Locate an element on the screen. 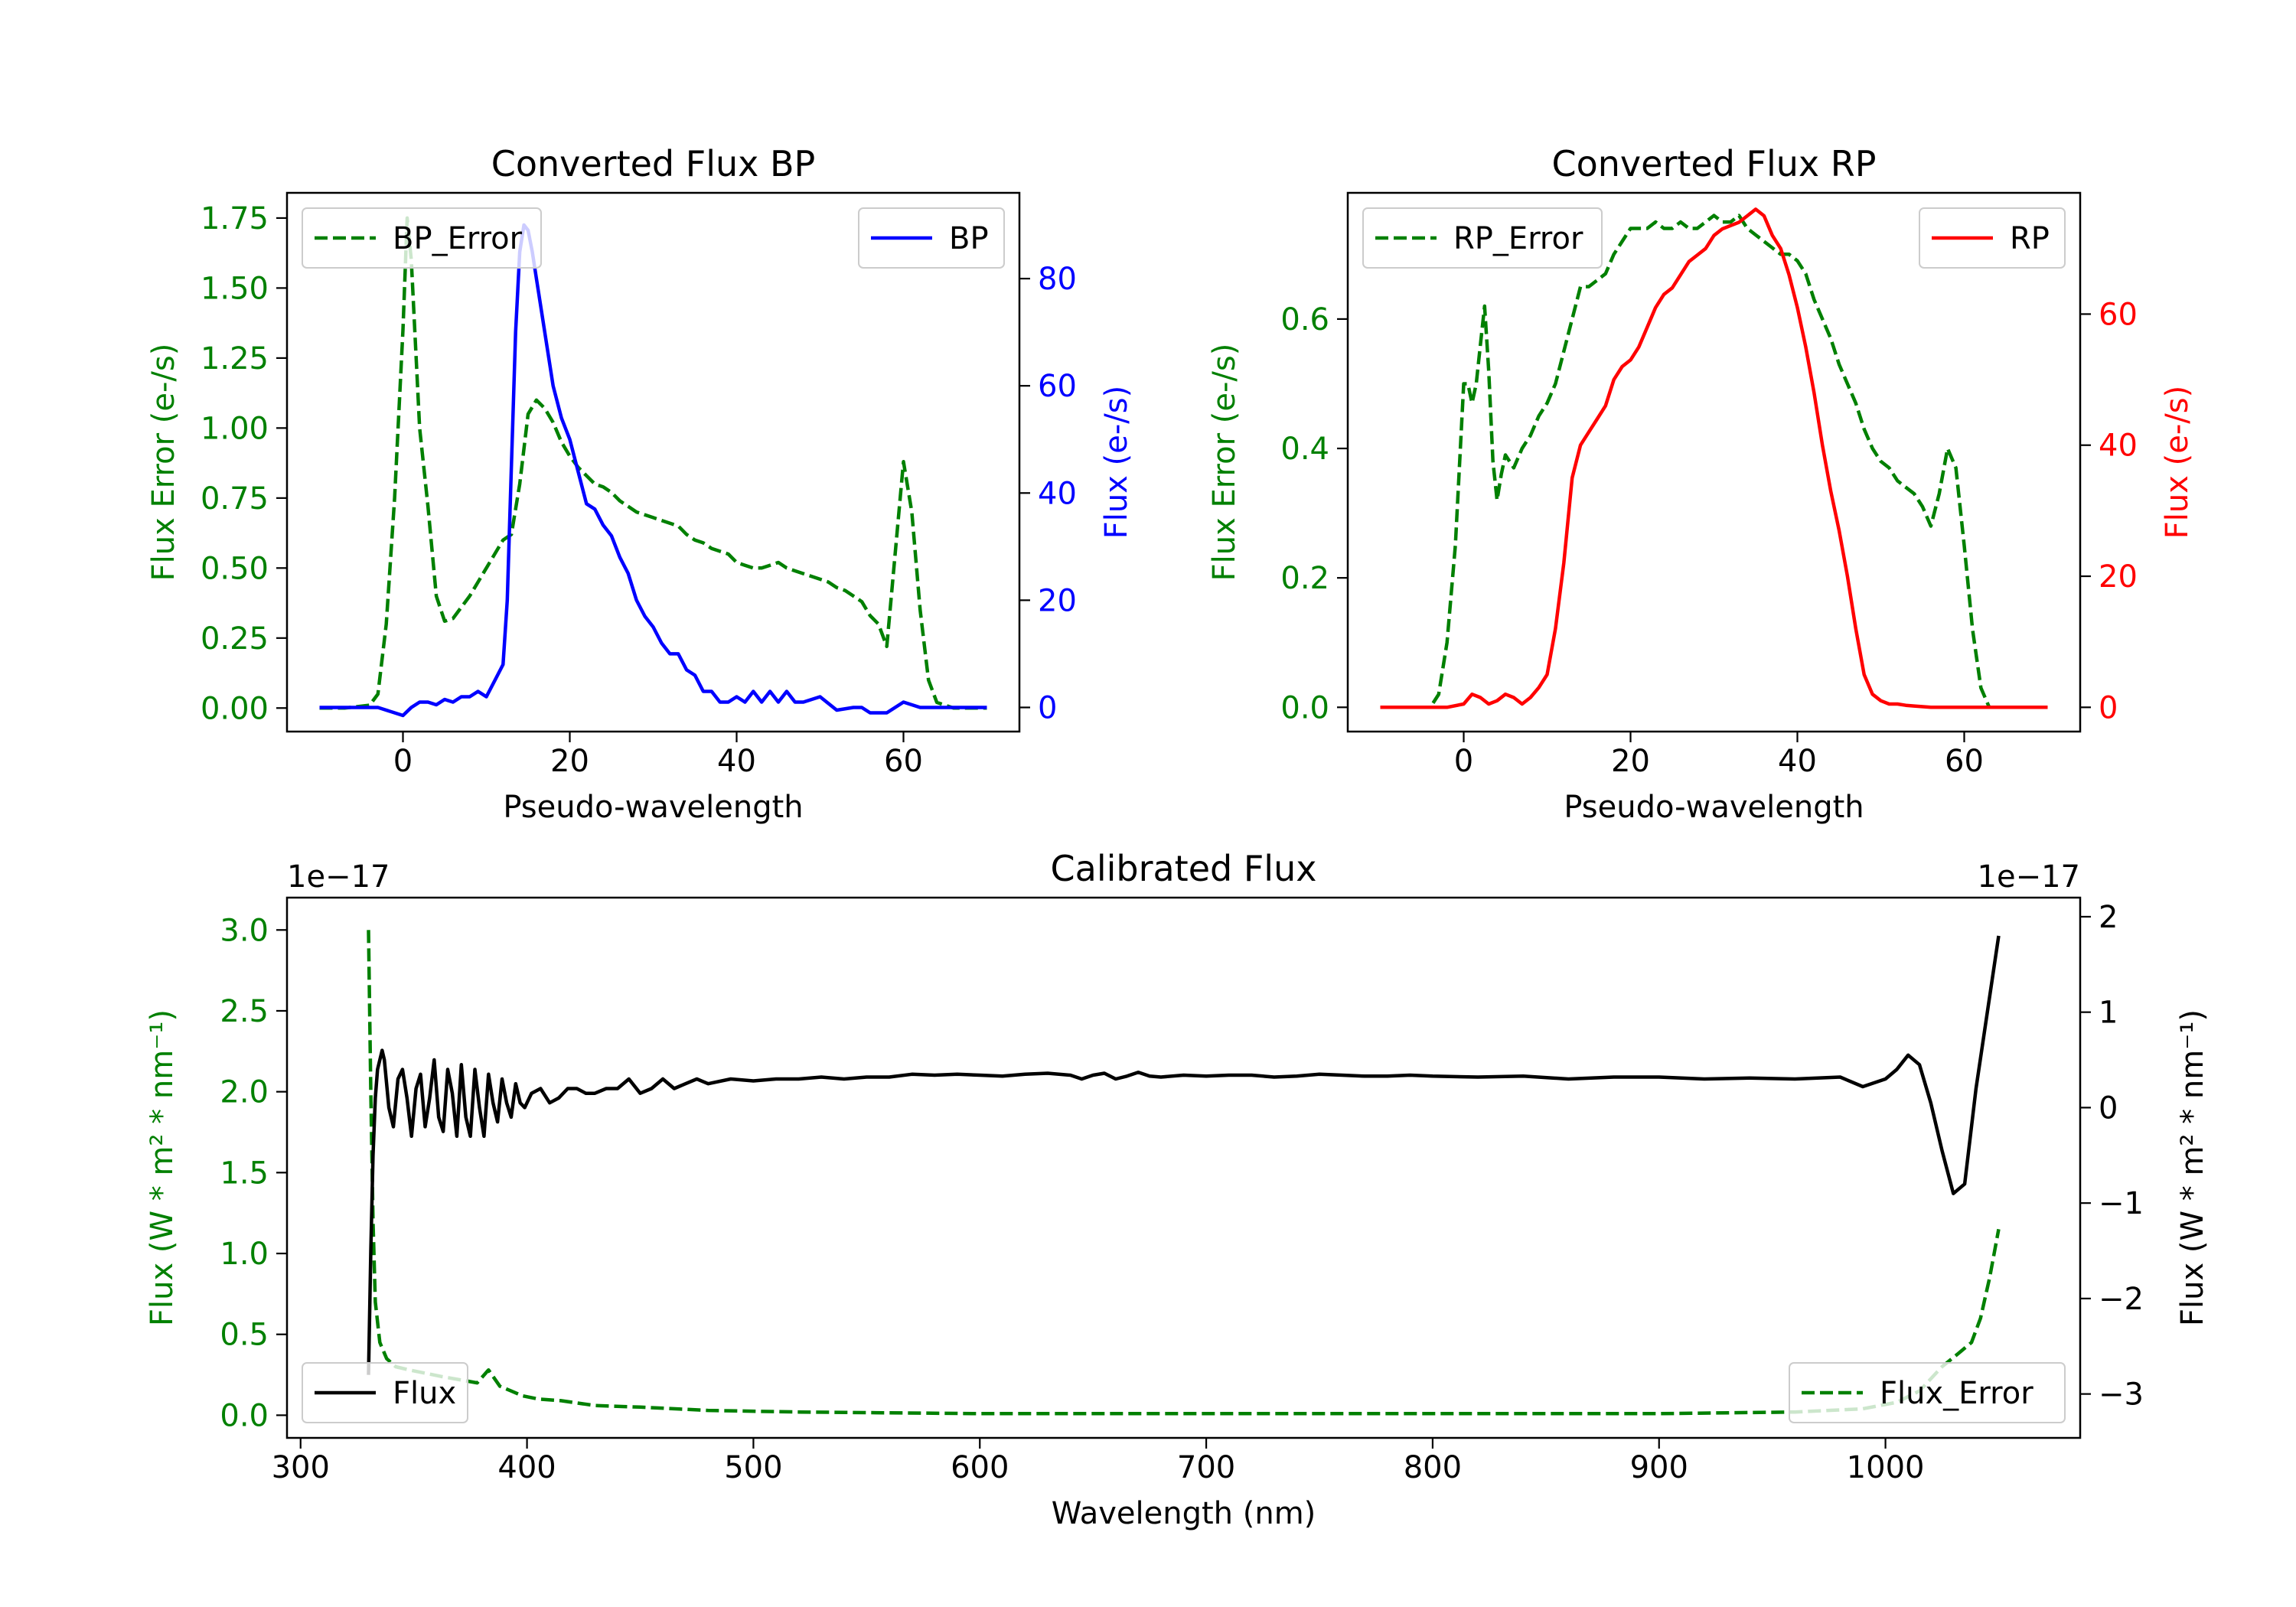 The height and width of the screenshot is (1607, 2296). y-left-tick-label: 0.00 is located at coordinates (235, 708).